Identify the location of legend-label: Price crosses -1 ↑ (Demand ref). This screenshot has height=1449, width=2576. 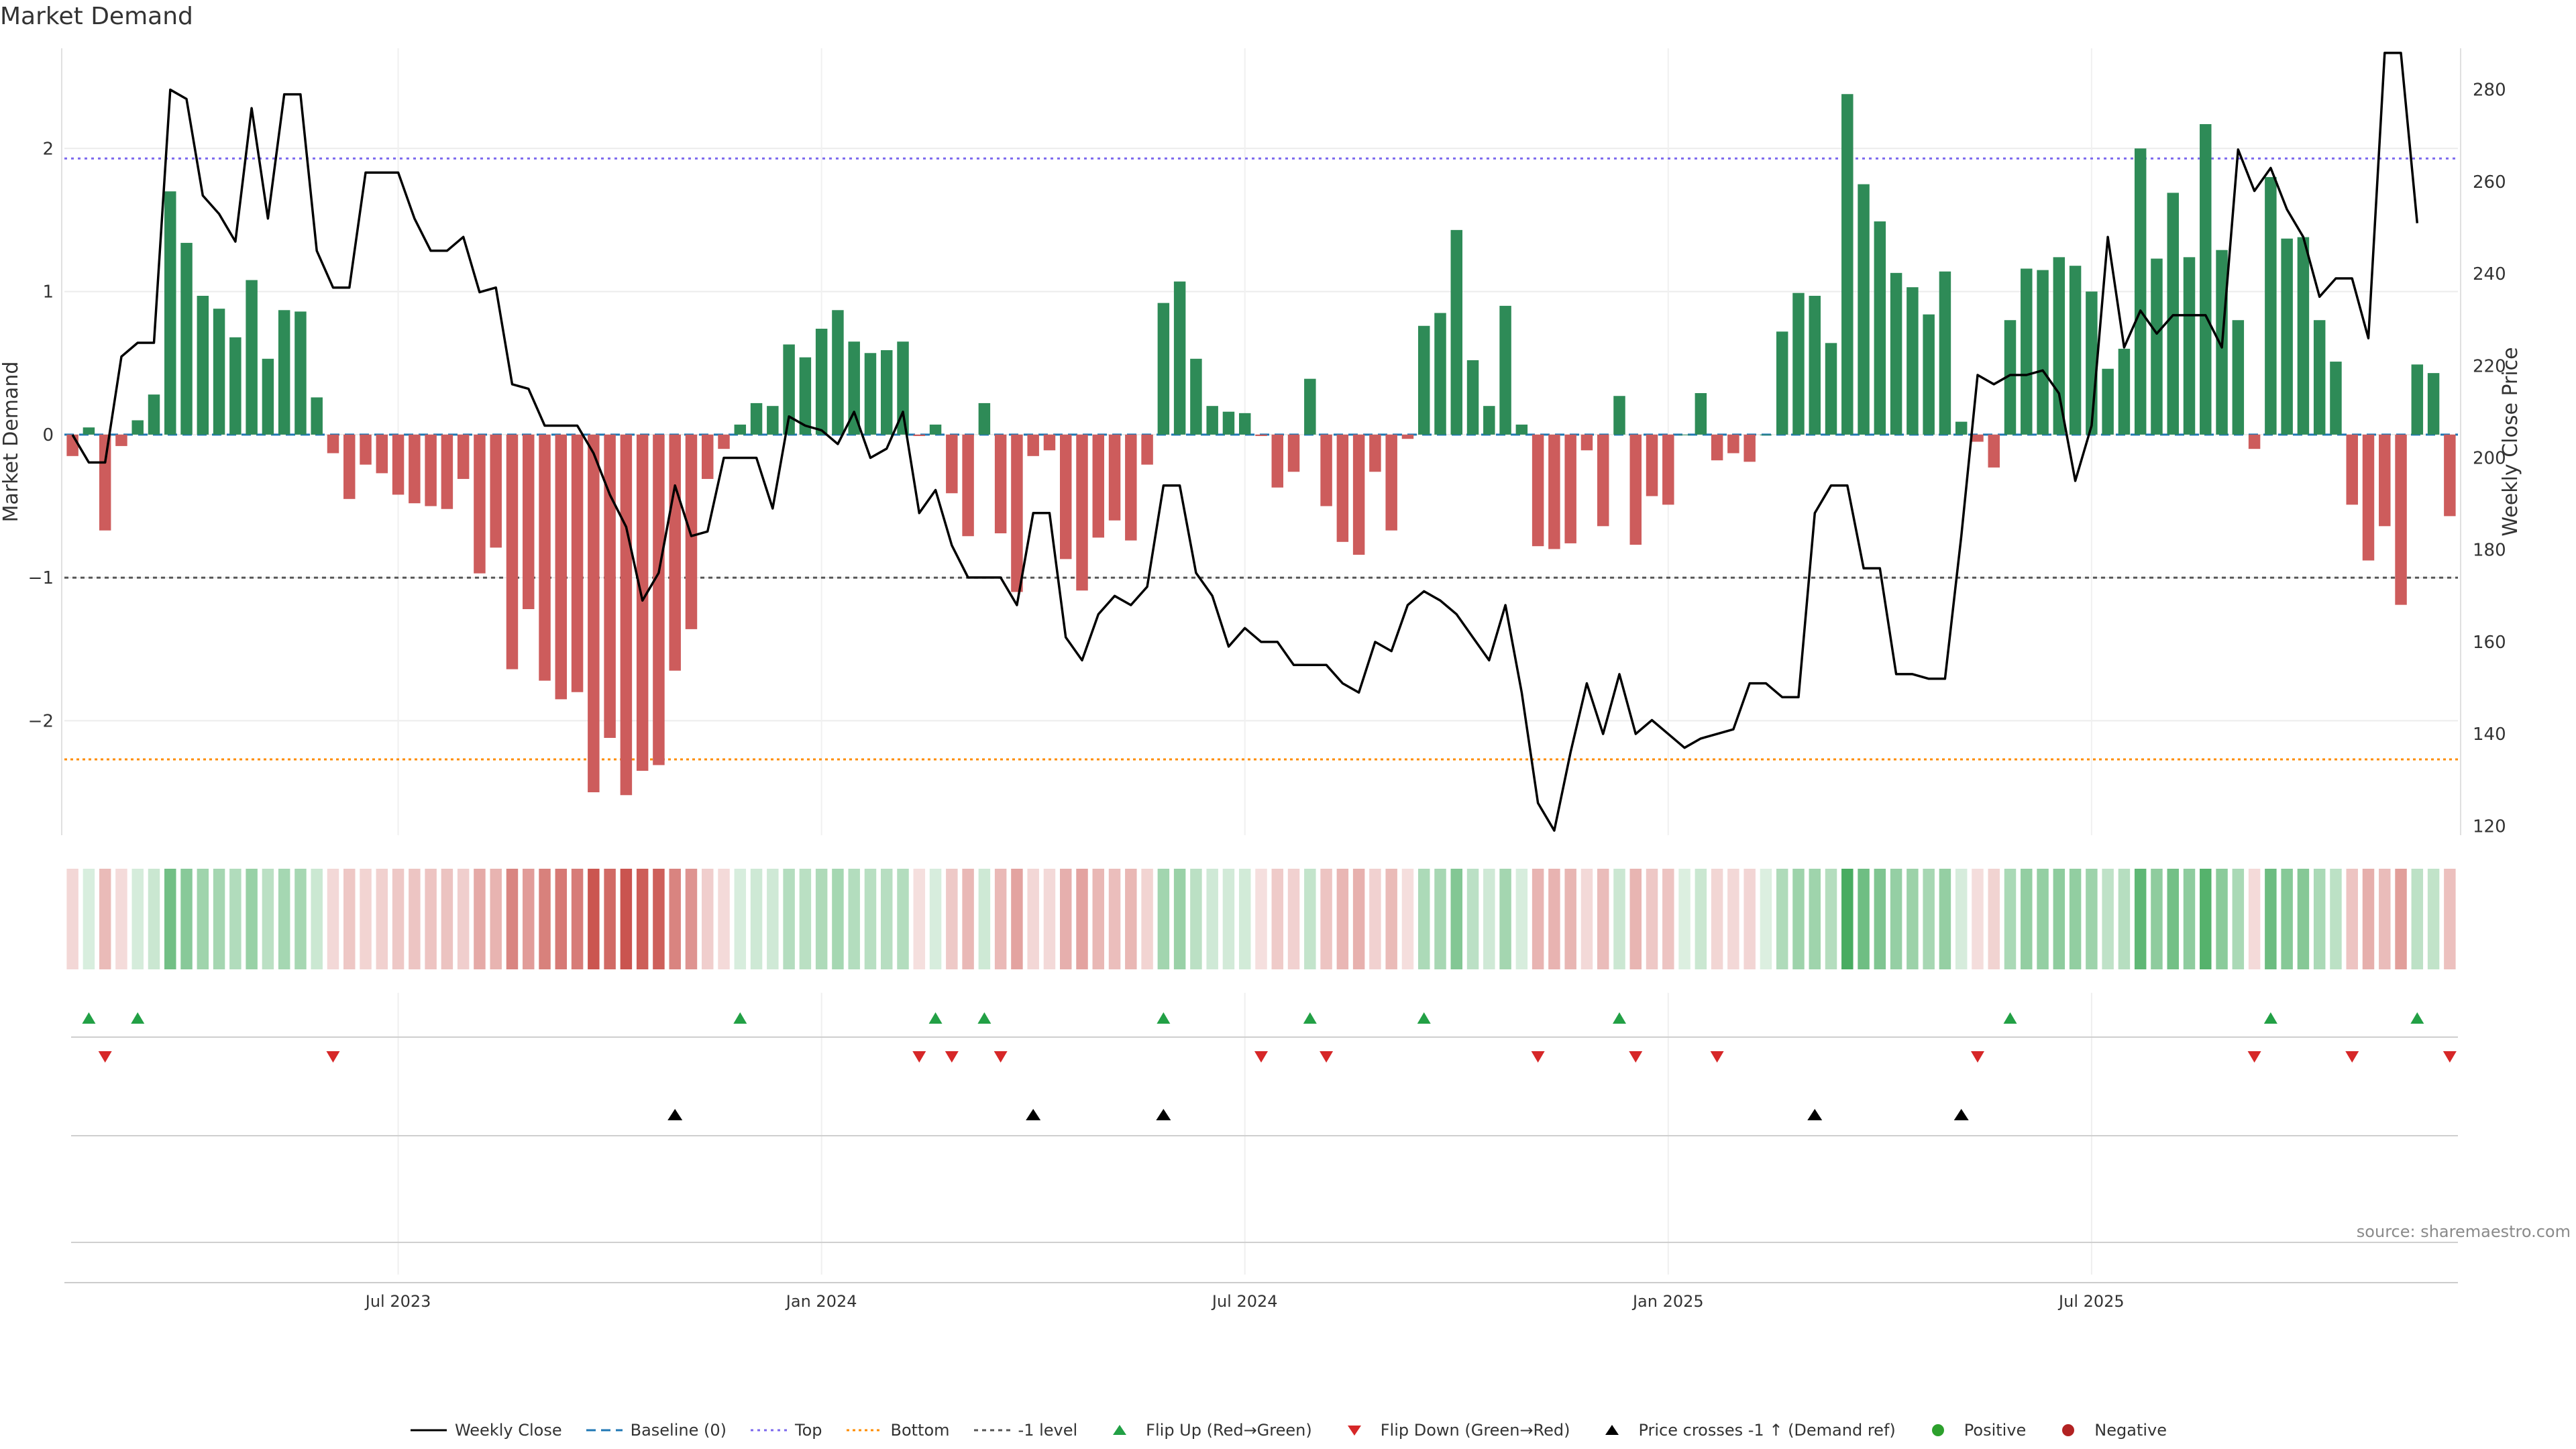
(1767, 1430).